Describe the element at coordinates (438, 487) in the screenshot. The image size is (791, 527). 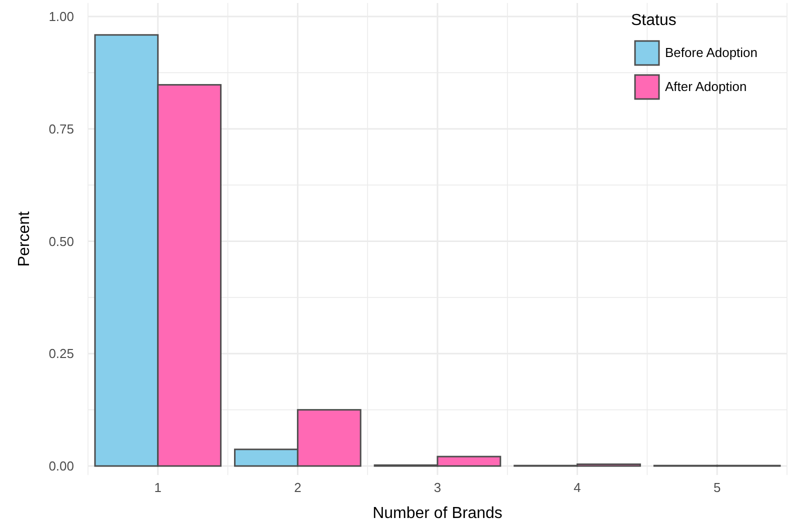
I see `x-tick-label: 3` at that location.